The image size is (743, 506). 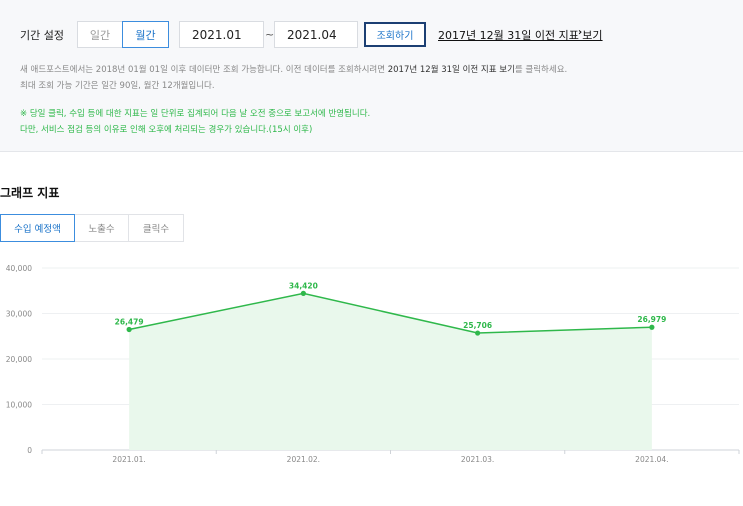 I want to click on y-tick-label: 0, so click(x=29, y=450).